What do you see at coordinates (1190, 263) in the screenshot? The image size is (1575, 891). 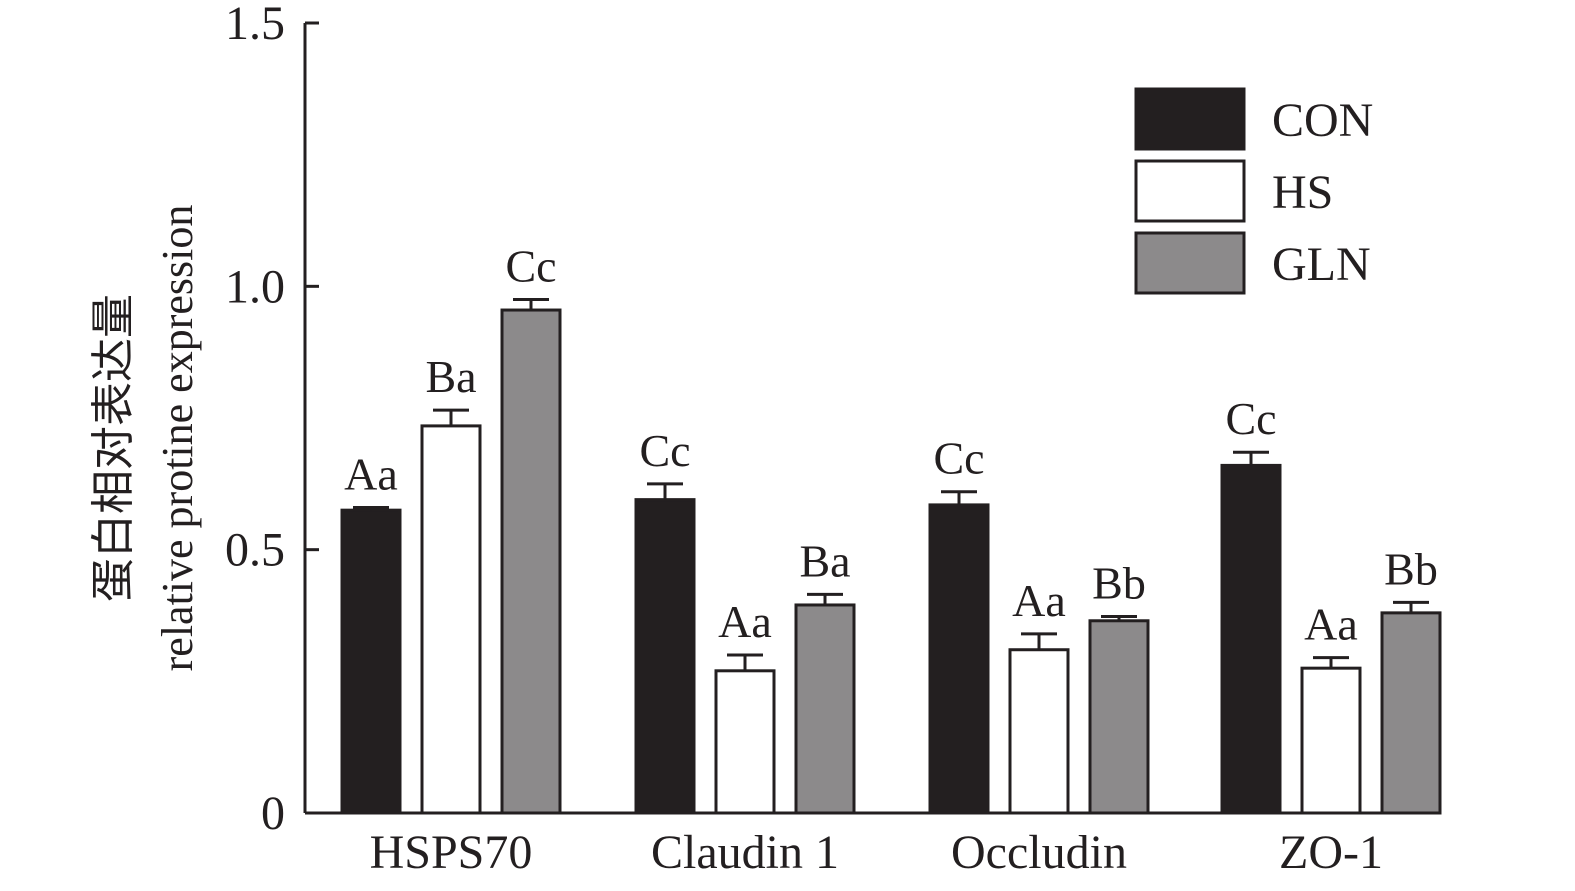 I see `legend-swatch-gln` at bounding box center [1190, 263].